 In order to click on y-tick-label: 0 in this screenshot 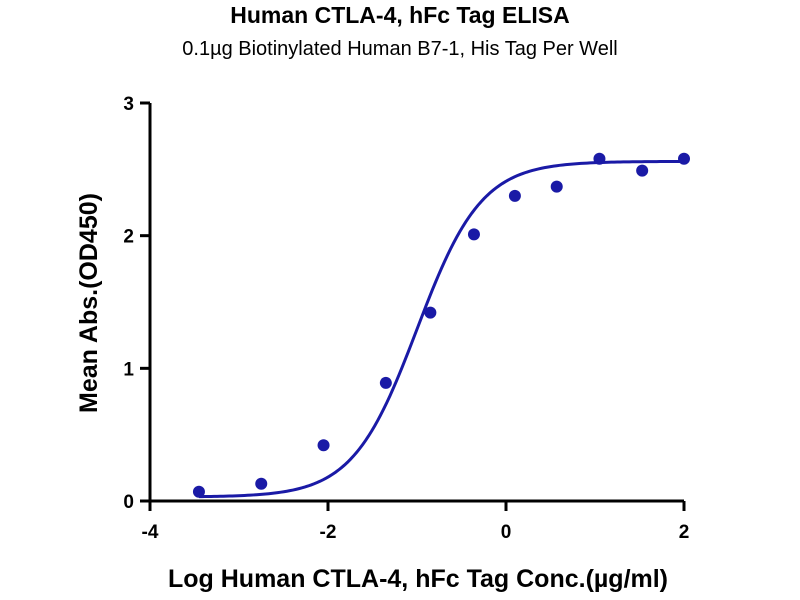, I will do `click(128, 502)`.